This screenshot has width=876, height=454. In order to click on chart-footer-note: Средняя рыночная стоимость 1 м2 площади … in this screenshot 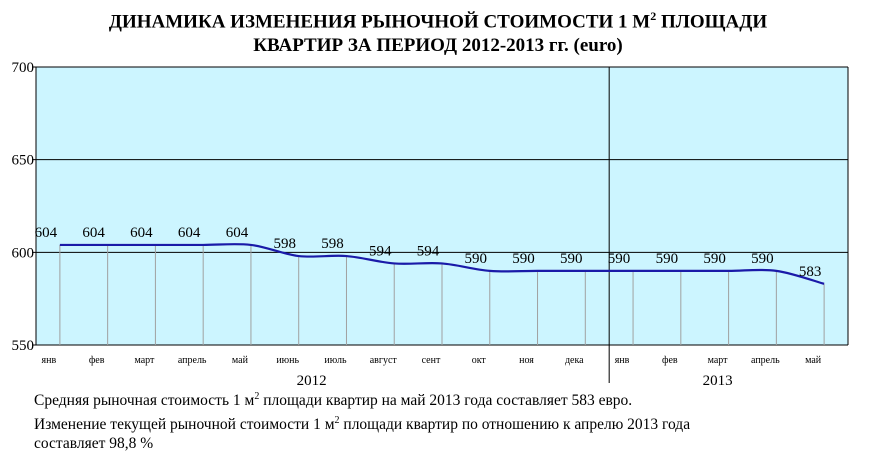, I will do `click(362, 420)`.